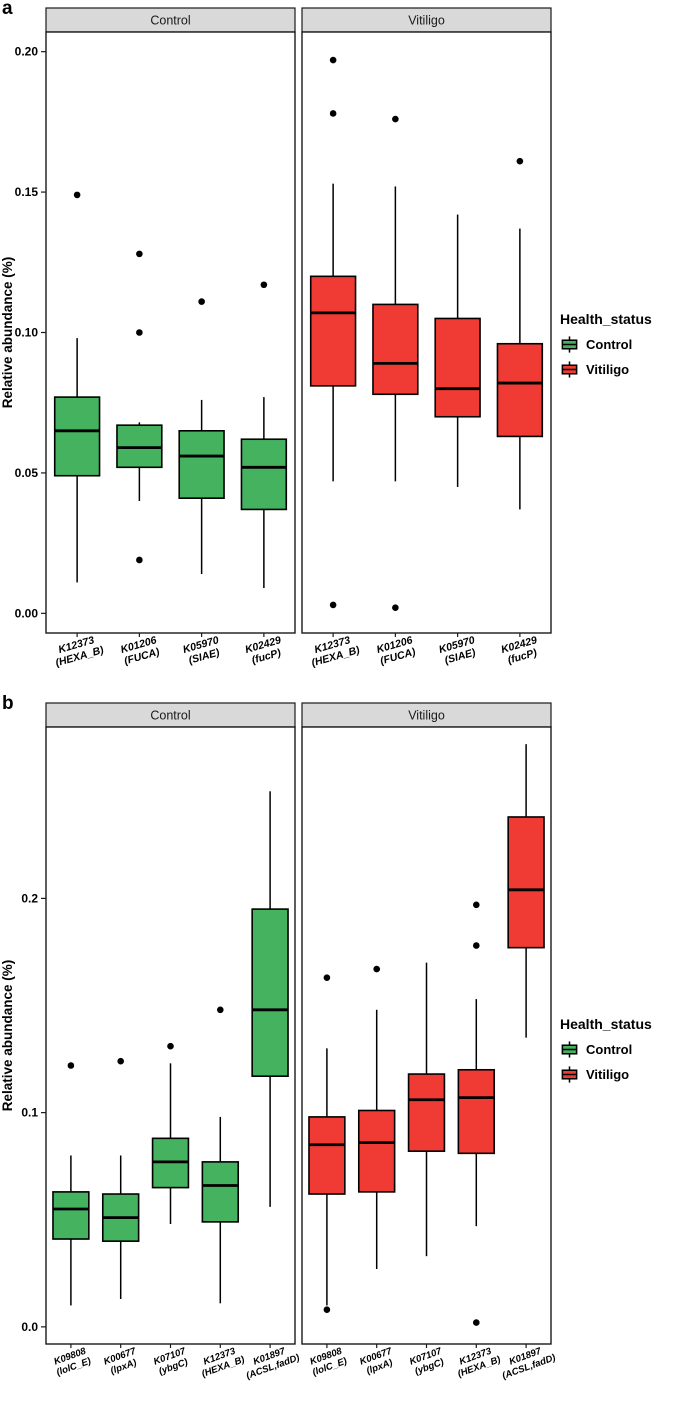 This screenshot has width=685, height=1420. I want to click on y-tick-label: 0.10, so click(27, 333).